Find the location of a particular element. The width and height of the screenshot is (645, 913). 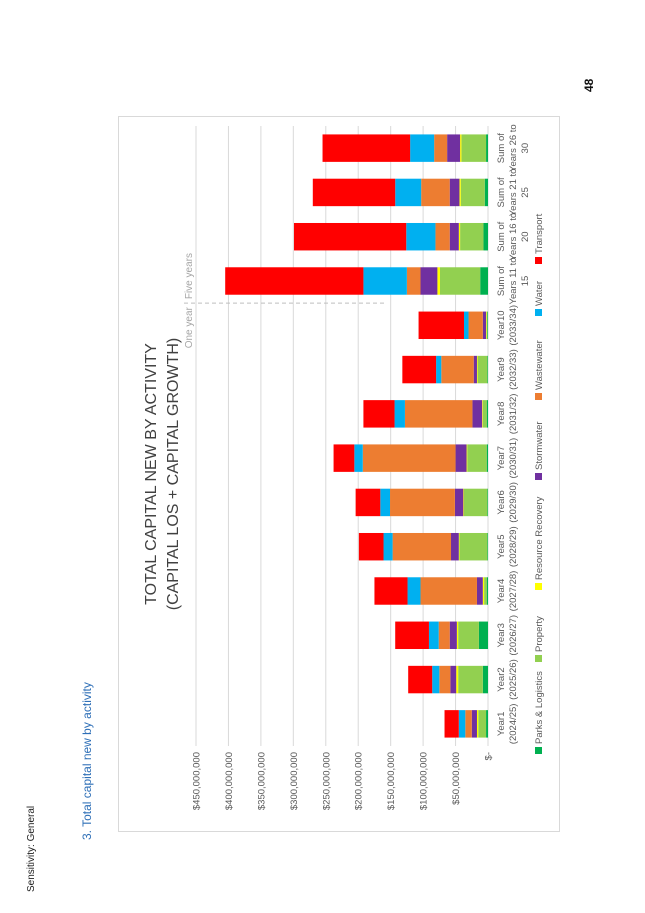

legend-label: Parks & Logistics is located at coordinates (539, 707).